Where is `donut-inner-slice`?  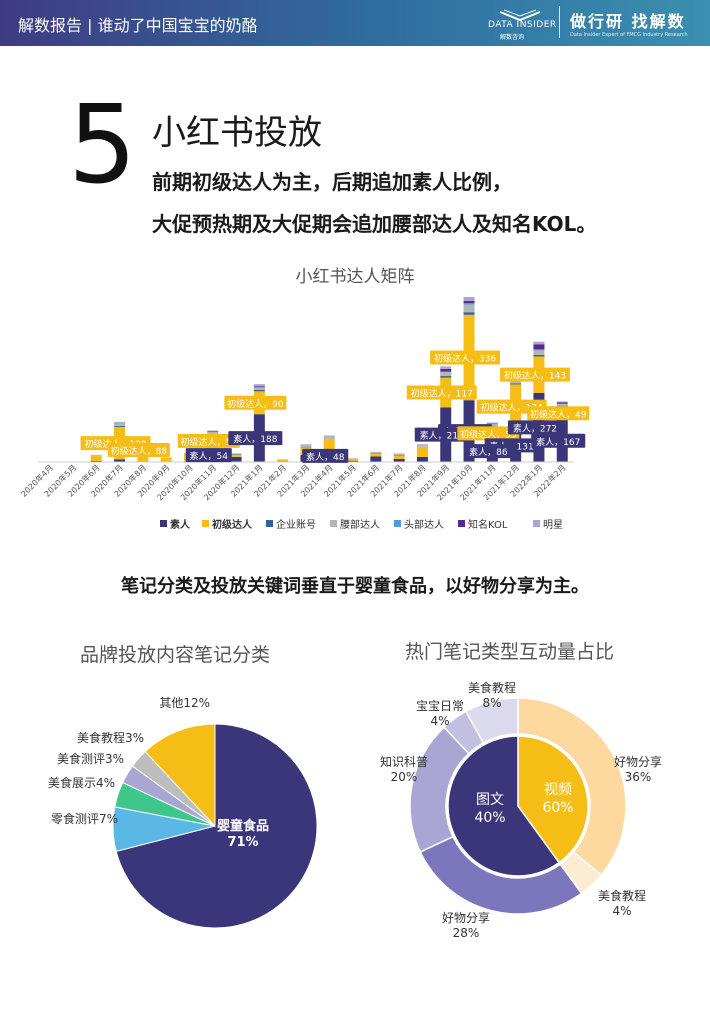
donut-inner-slice is located at coordinates (504, 806).